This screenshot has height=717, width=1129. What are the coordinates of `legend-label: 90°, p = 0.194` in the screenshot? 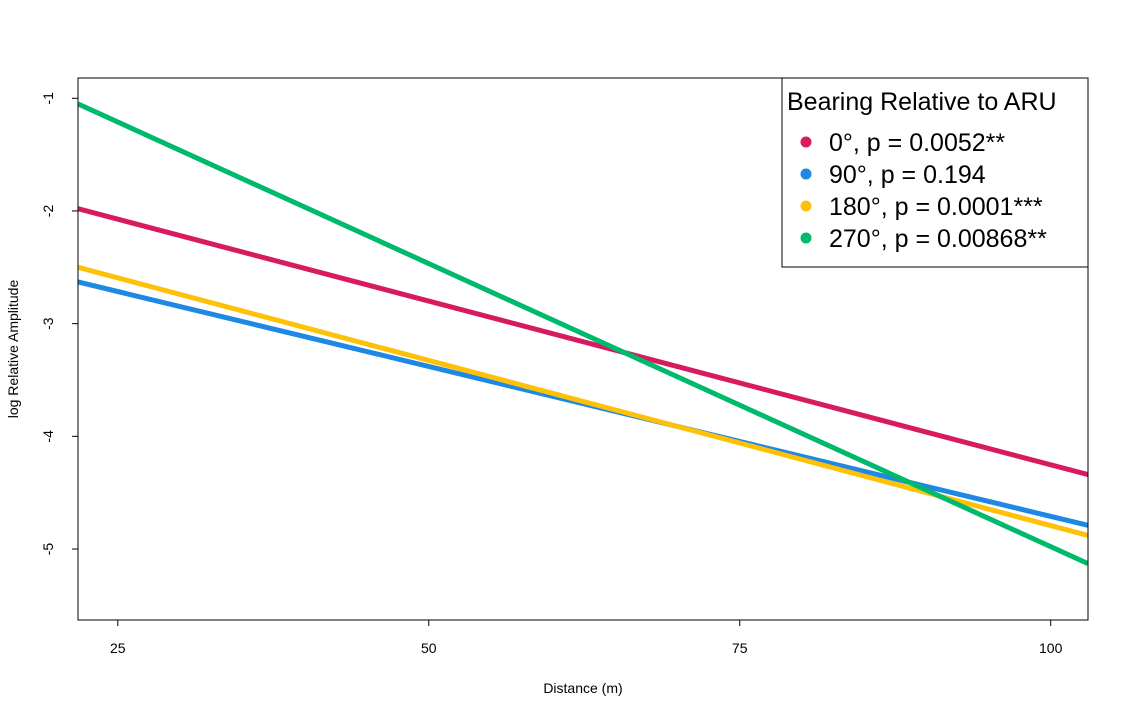 It's located at (907, 175).